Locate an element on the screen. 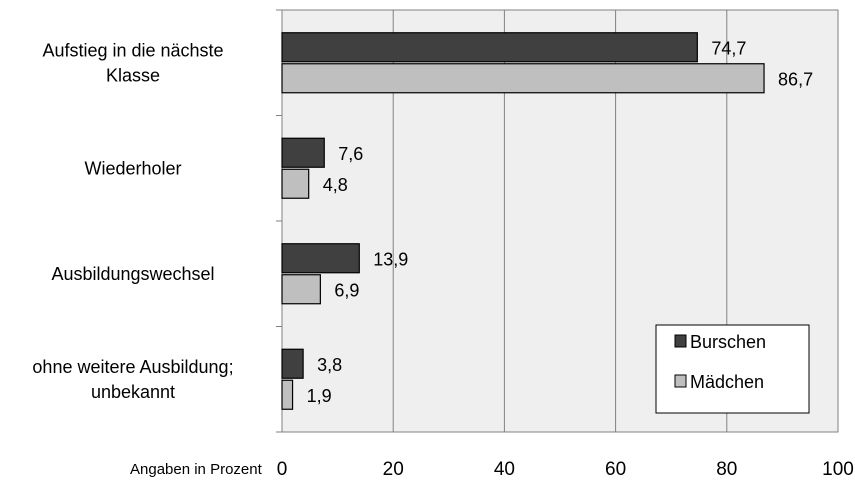 Image resolution: width=855 pixels, height=483 pixels. category-label: Ausbildungswechsel is located at coordinates (132, 274).